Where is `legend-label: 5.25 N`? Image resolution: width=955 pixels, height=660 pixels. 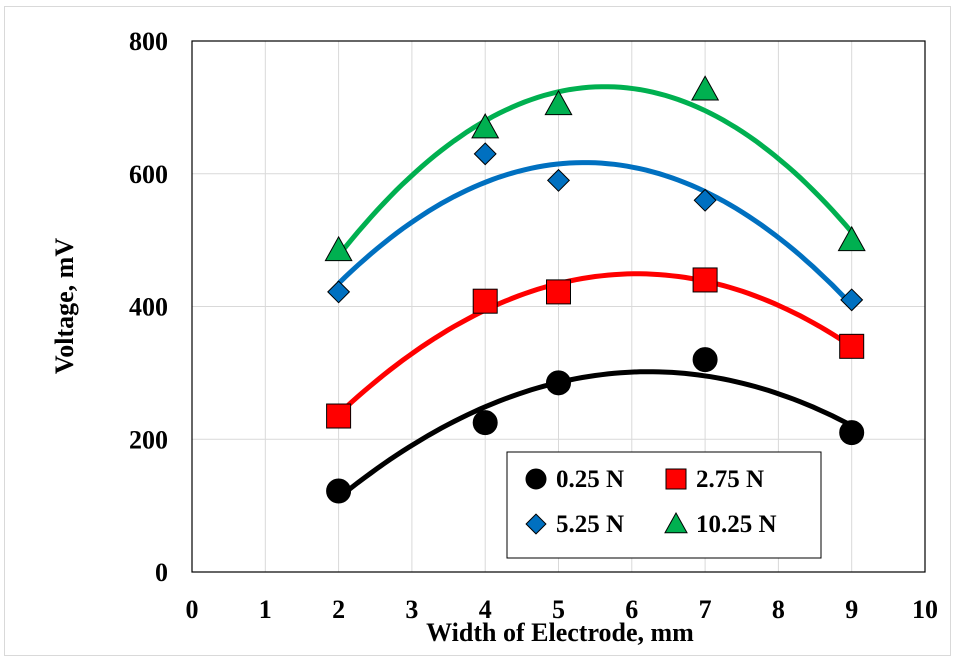
legend-label: 5.25 N is located at coordinates (590, 524).